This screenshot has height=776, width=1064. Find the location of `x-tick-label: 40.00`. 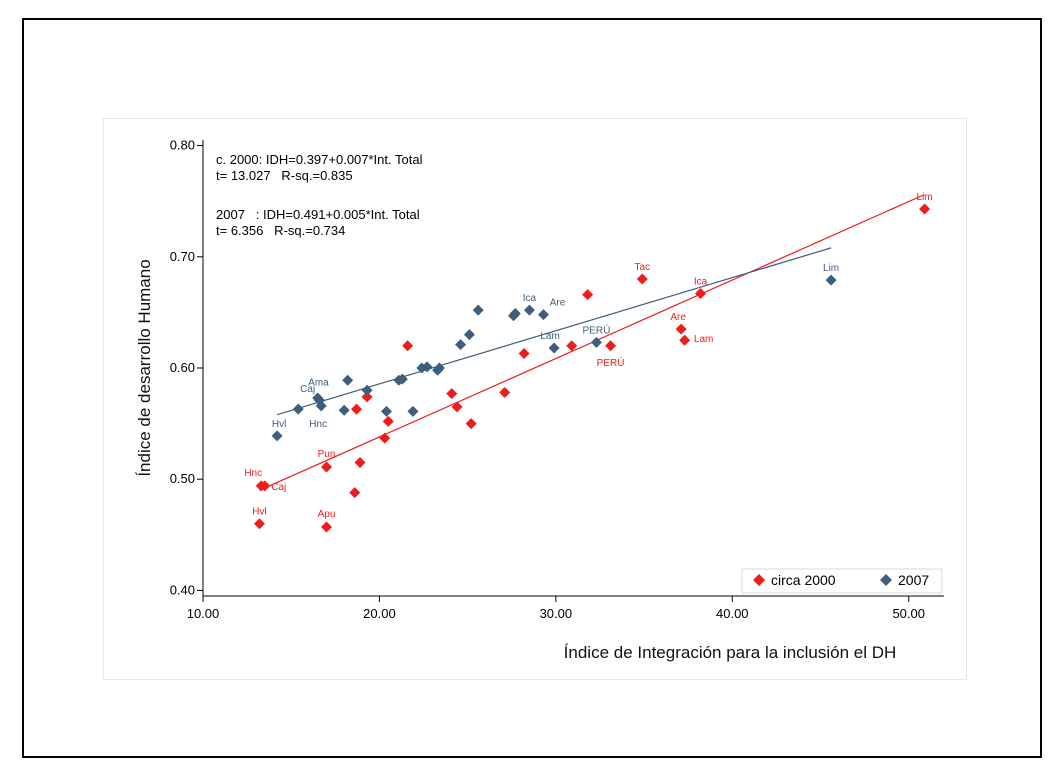

x-tick-label: 40.00 is located at coordinates (732, 613).